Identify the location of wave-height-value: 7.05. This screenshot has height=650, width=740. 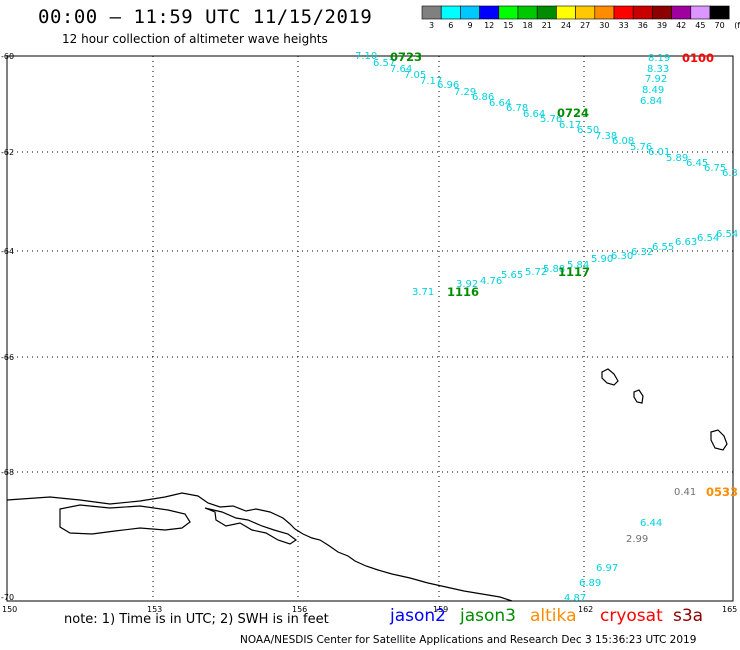
(415, 75).